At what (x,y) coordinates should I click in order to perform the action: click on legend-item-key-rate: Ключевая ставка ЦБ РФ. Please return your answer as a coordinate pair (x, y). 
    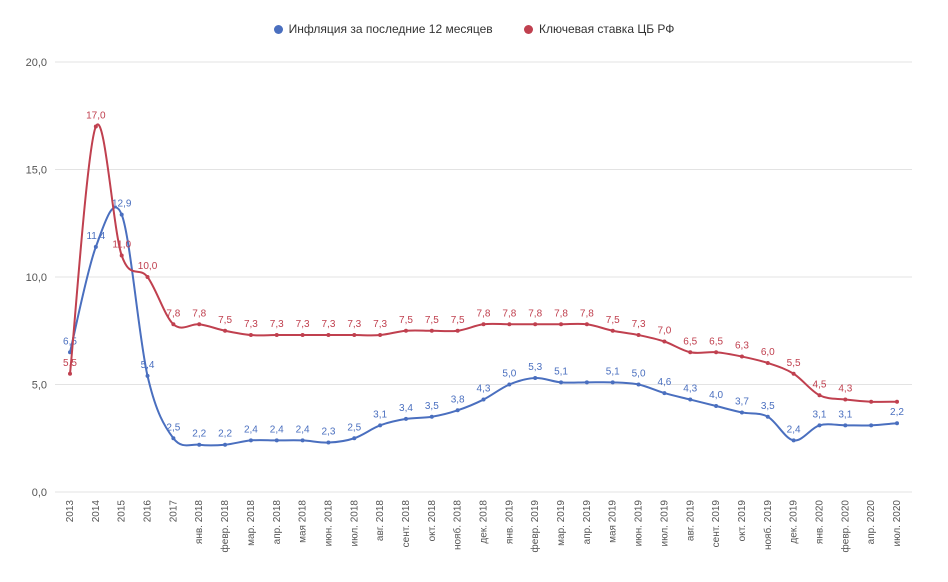
    Looking at the image, I should click on (599, 29).